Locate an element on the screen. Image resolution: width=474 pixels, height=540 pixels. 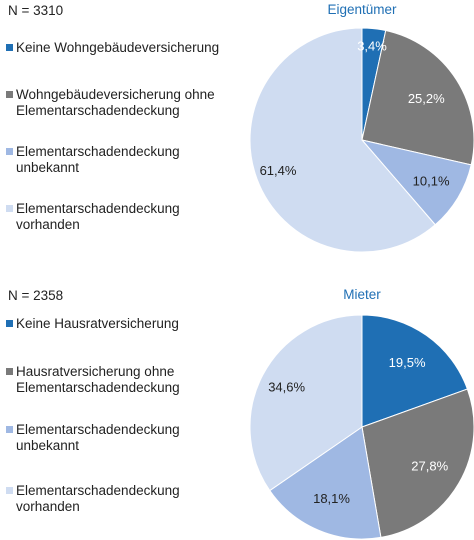
slice-ohne is located at coordinates (417, 463).